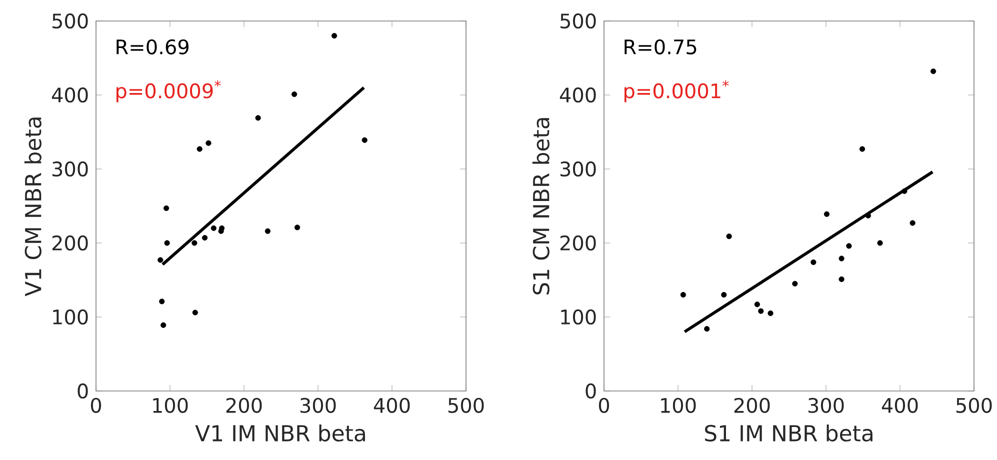 This screenshot has height=460, width=997. I want to click on annotation: p=0.0009$^{*}$, so click(168, 91).